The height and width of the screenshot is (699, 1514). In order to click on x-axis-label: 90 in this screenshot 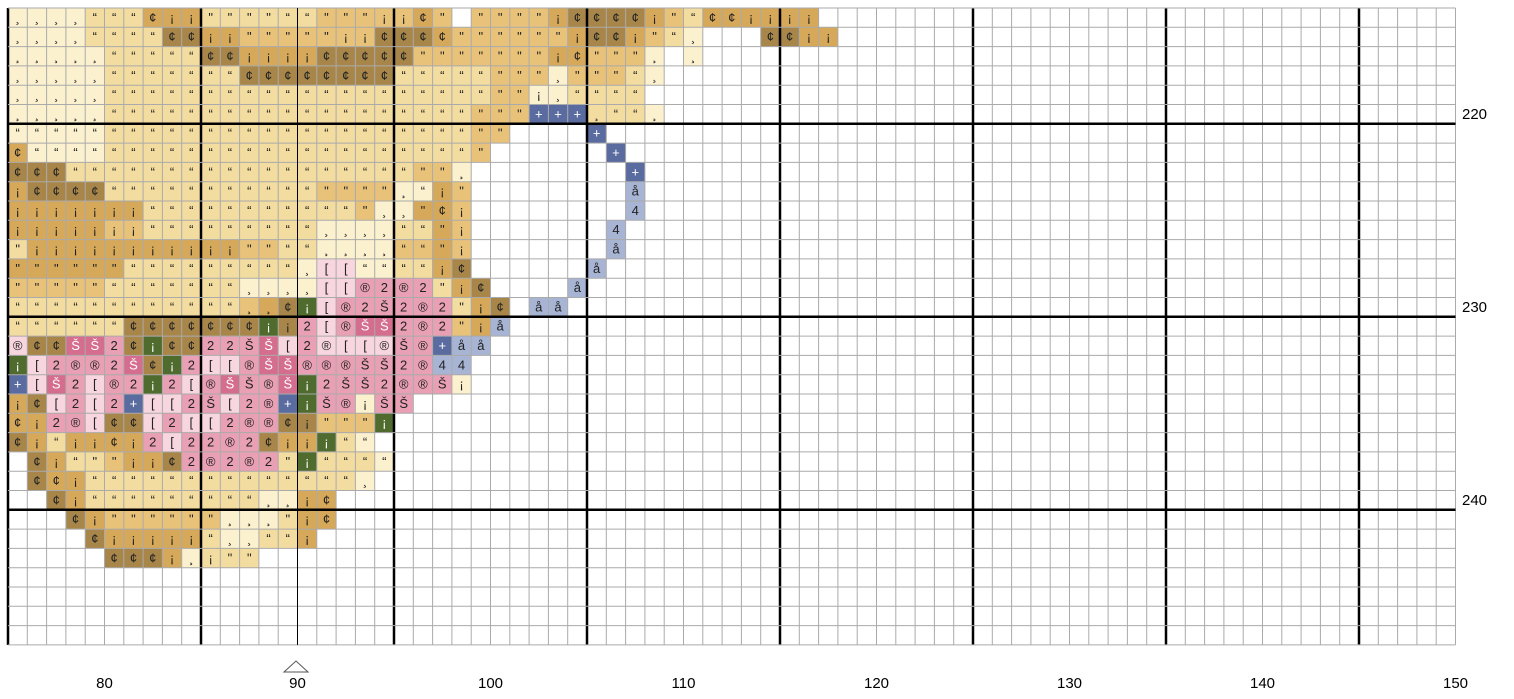, I will do `click(297, 683)`.